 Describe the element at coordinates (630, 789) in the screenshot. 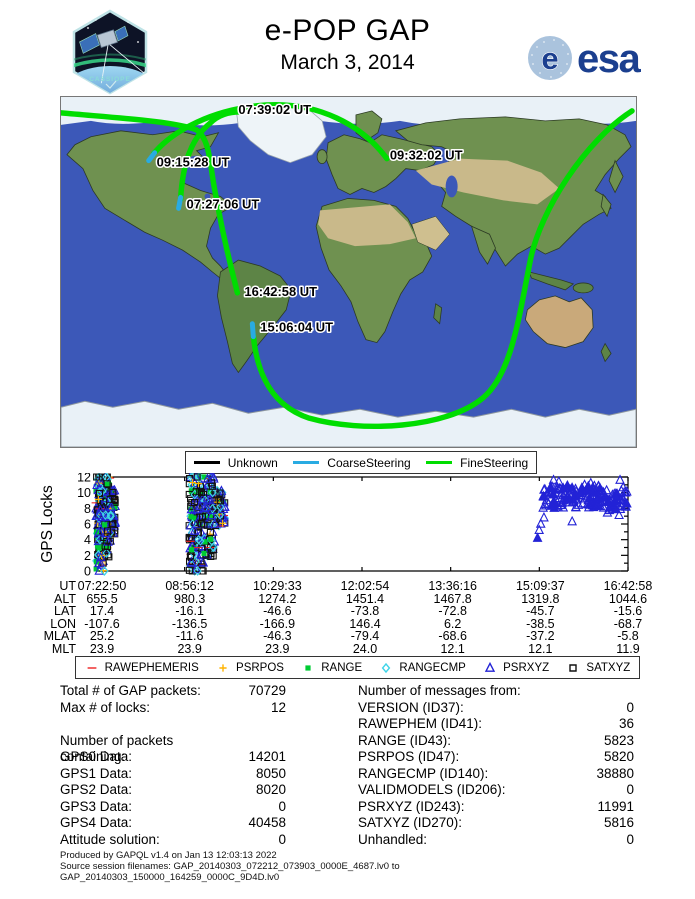

I see `stat-value: 0` at that location.